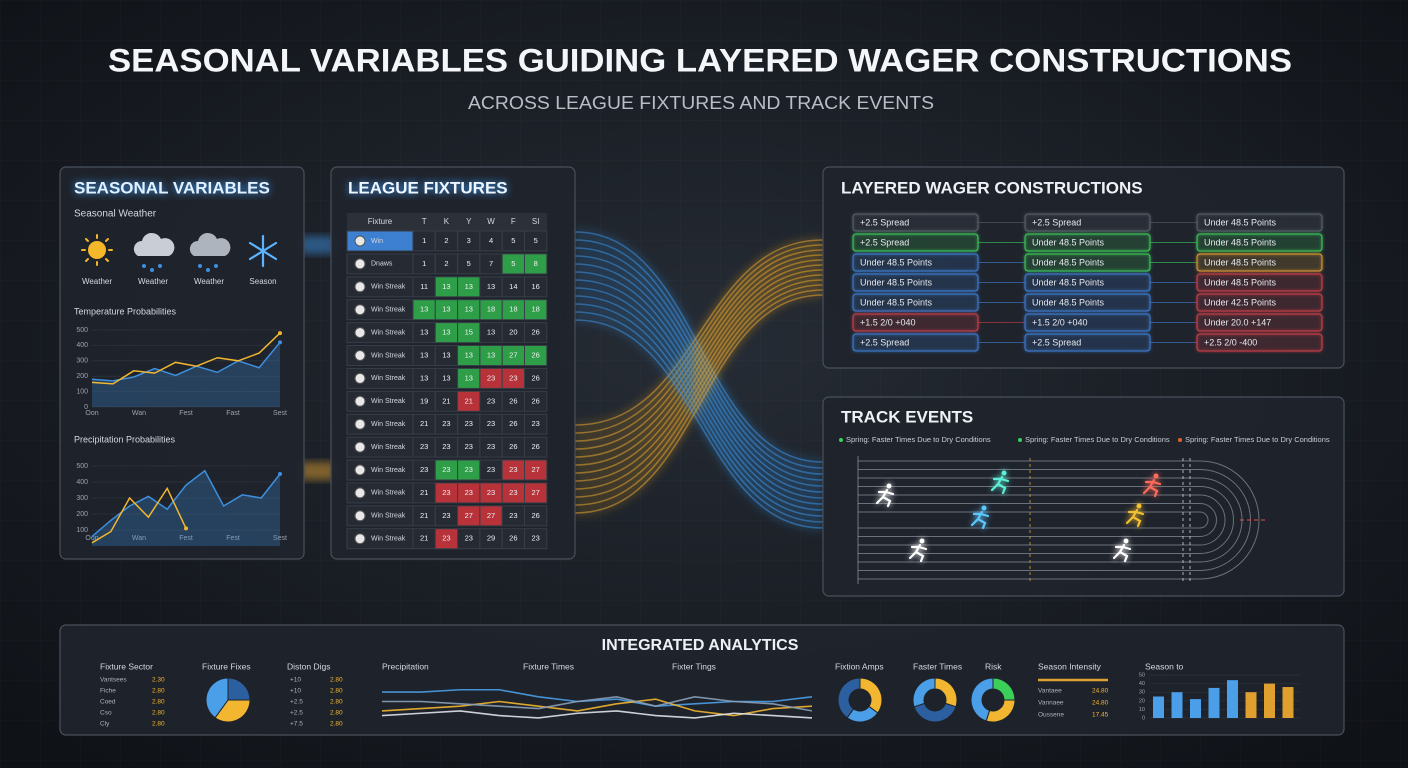 Image resolution: width=1408 pixels, height=768 pixels. Describe the element at coordinates (82, 482) in the screenshot. I see `y-tick-label: 400` at that location.